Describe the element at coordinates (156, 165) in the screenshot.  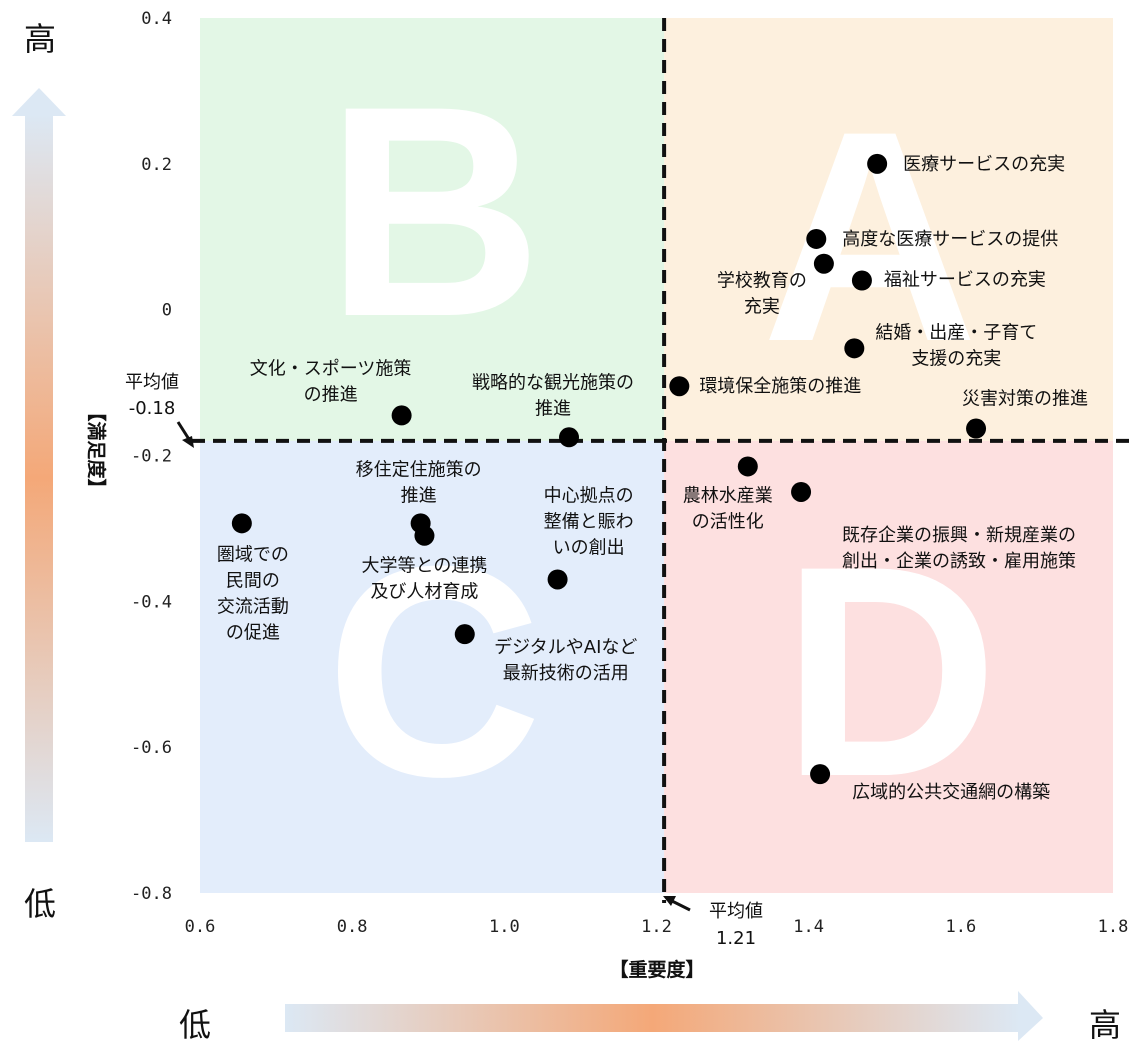
I see `y-tick-label: 0.2` at that location.